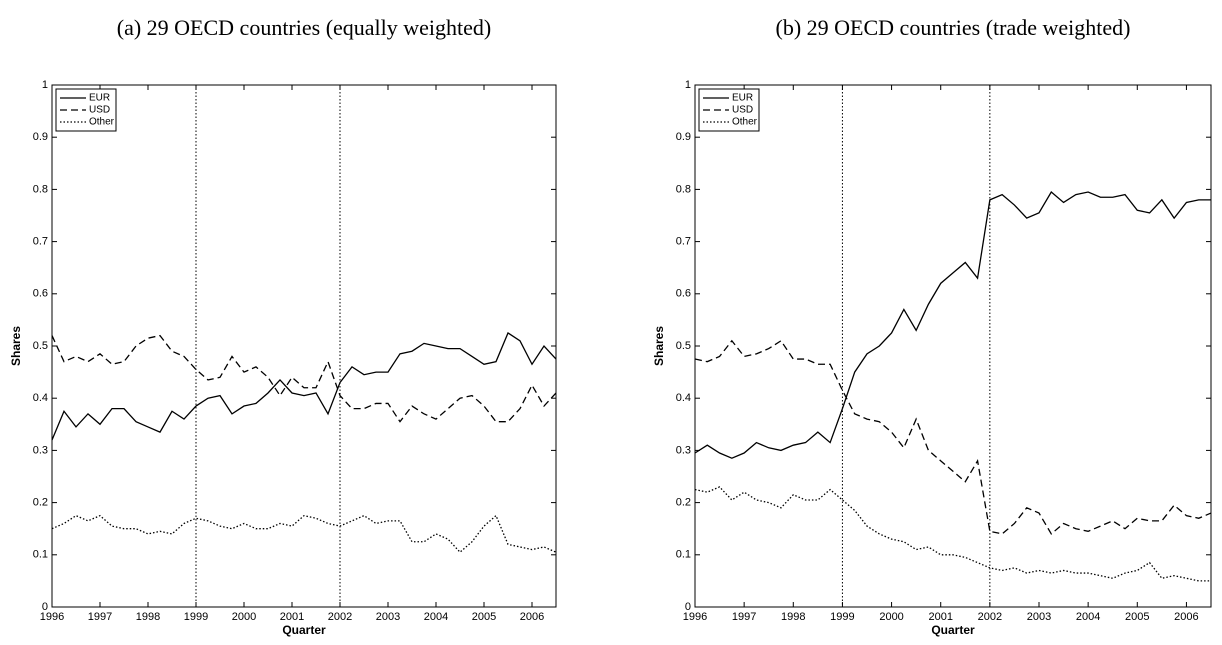  Describe the element at coordinates (304, 27) in the screenshot. I see `panel-title: (a) 29 OECD countries (equally weighted)` at that location.